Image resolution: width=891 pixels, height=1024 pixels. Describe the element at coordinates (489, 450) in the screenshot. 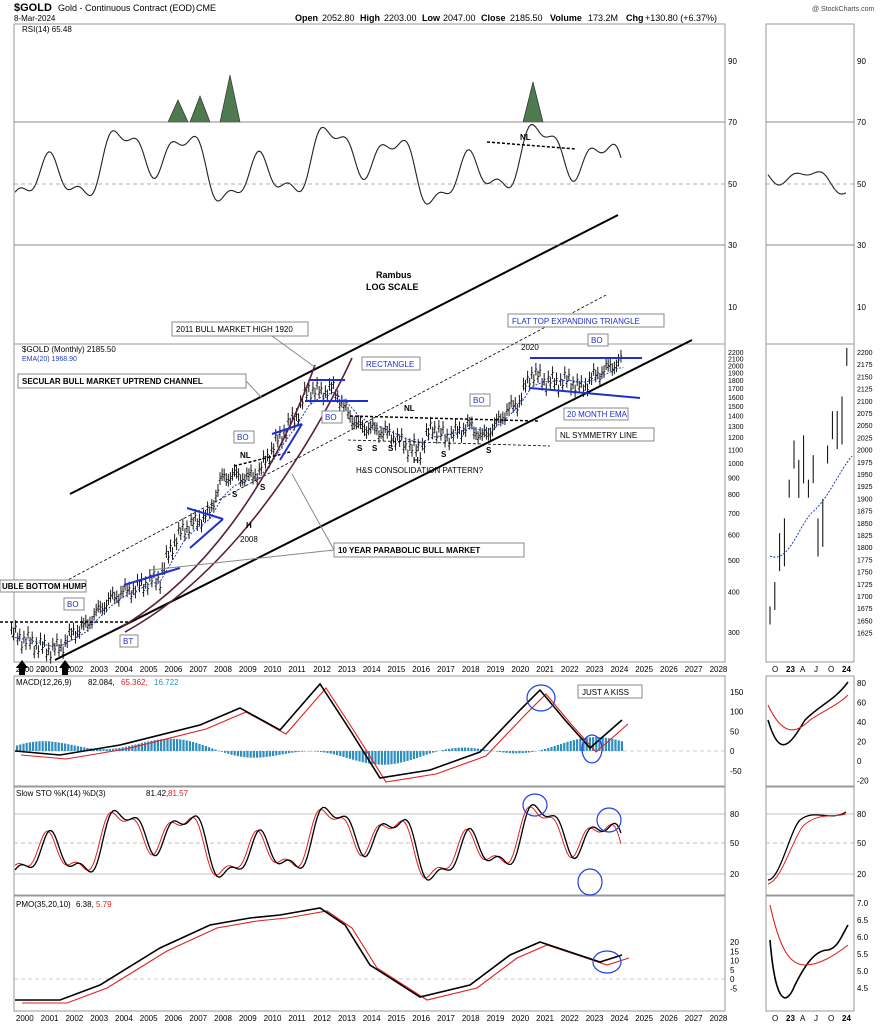

I see `s-hs-5: S` at that location.